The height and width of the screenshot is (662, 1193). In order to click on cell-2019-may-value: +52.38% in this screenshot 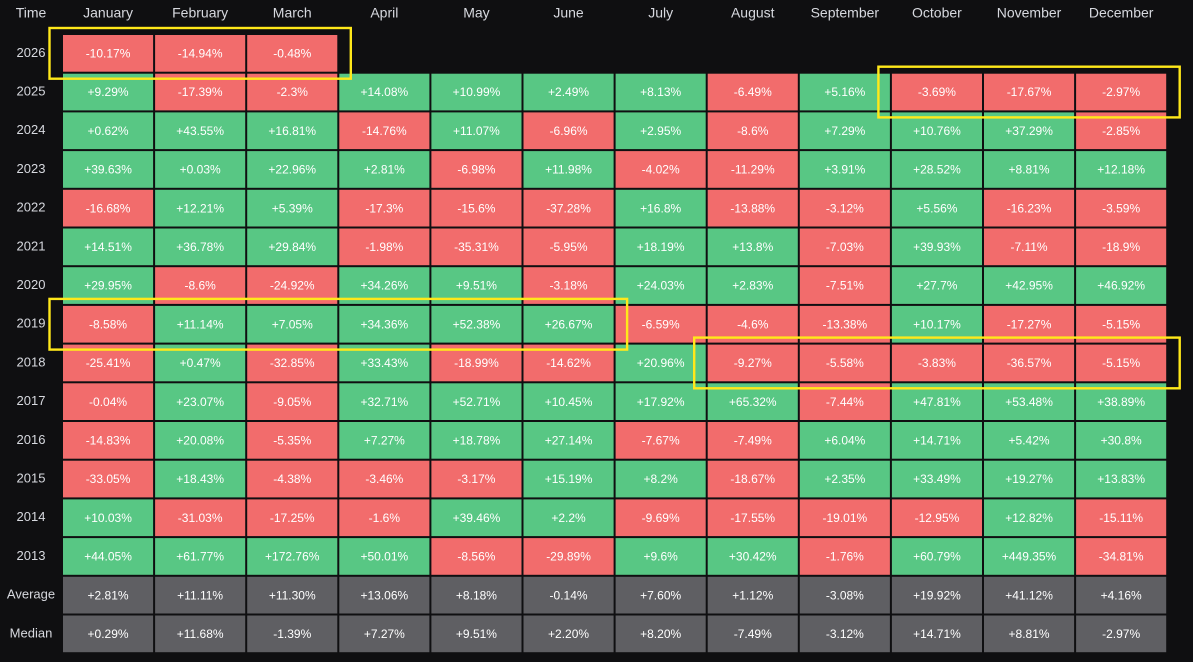, I will do `click(477, 324)`.